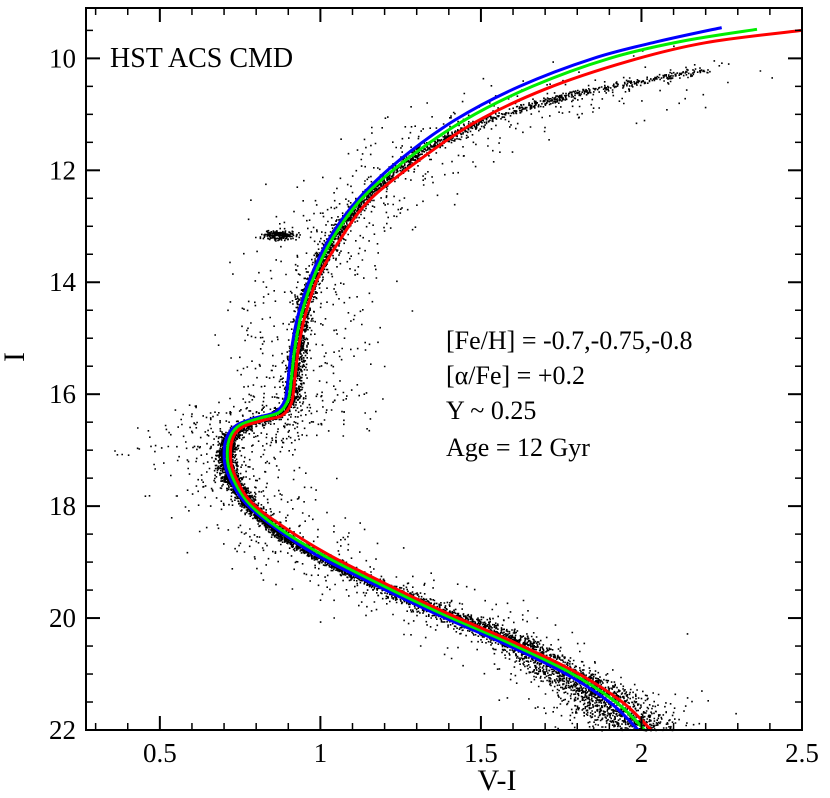 The width and height of the screenshot is (830, 798). I want to click on y-tick-label: 10, so click(62, 58).